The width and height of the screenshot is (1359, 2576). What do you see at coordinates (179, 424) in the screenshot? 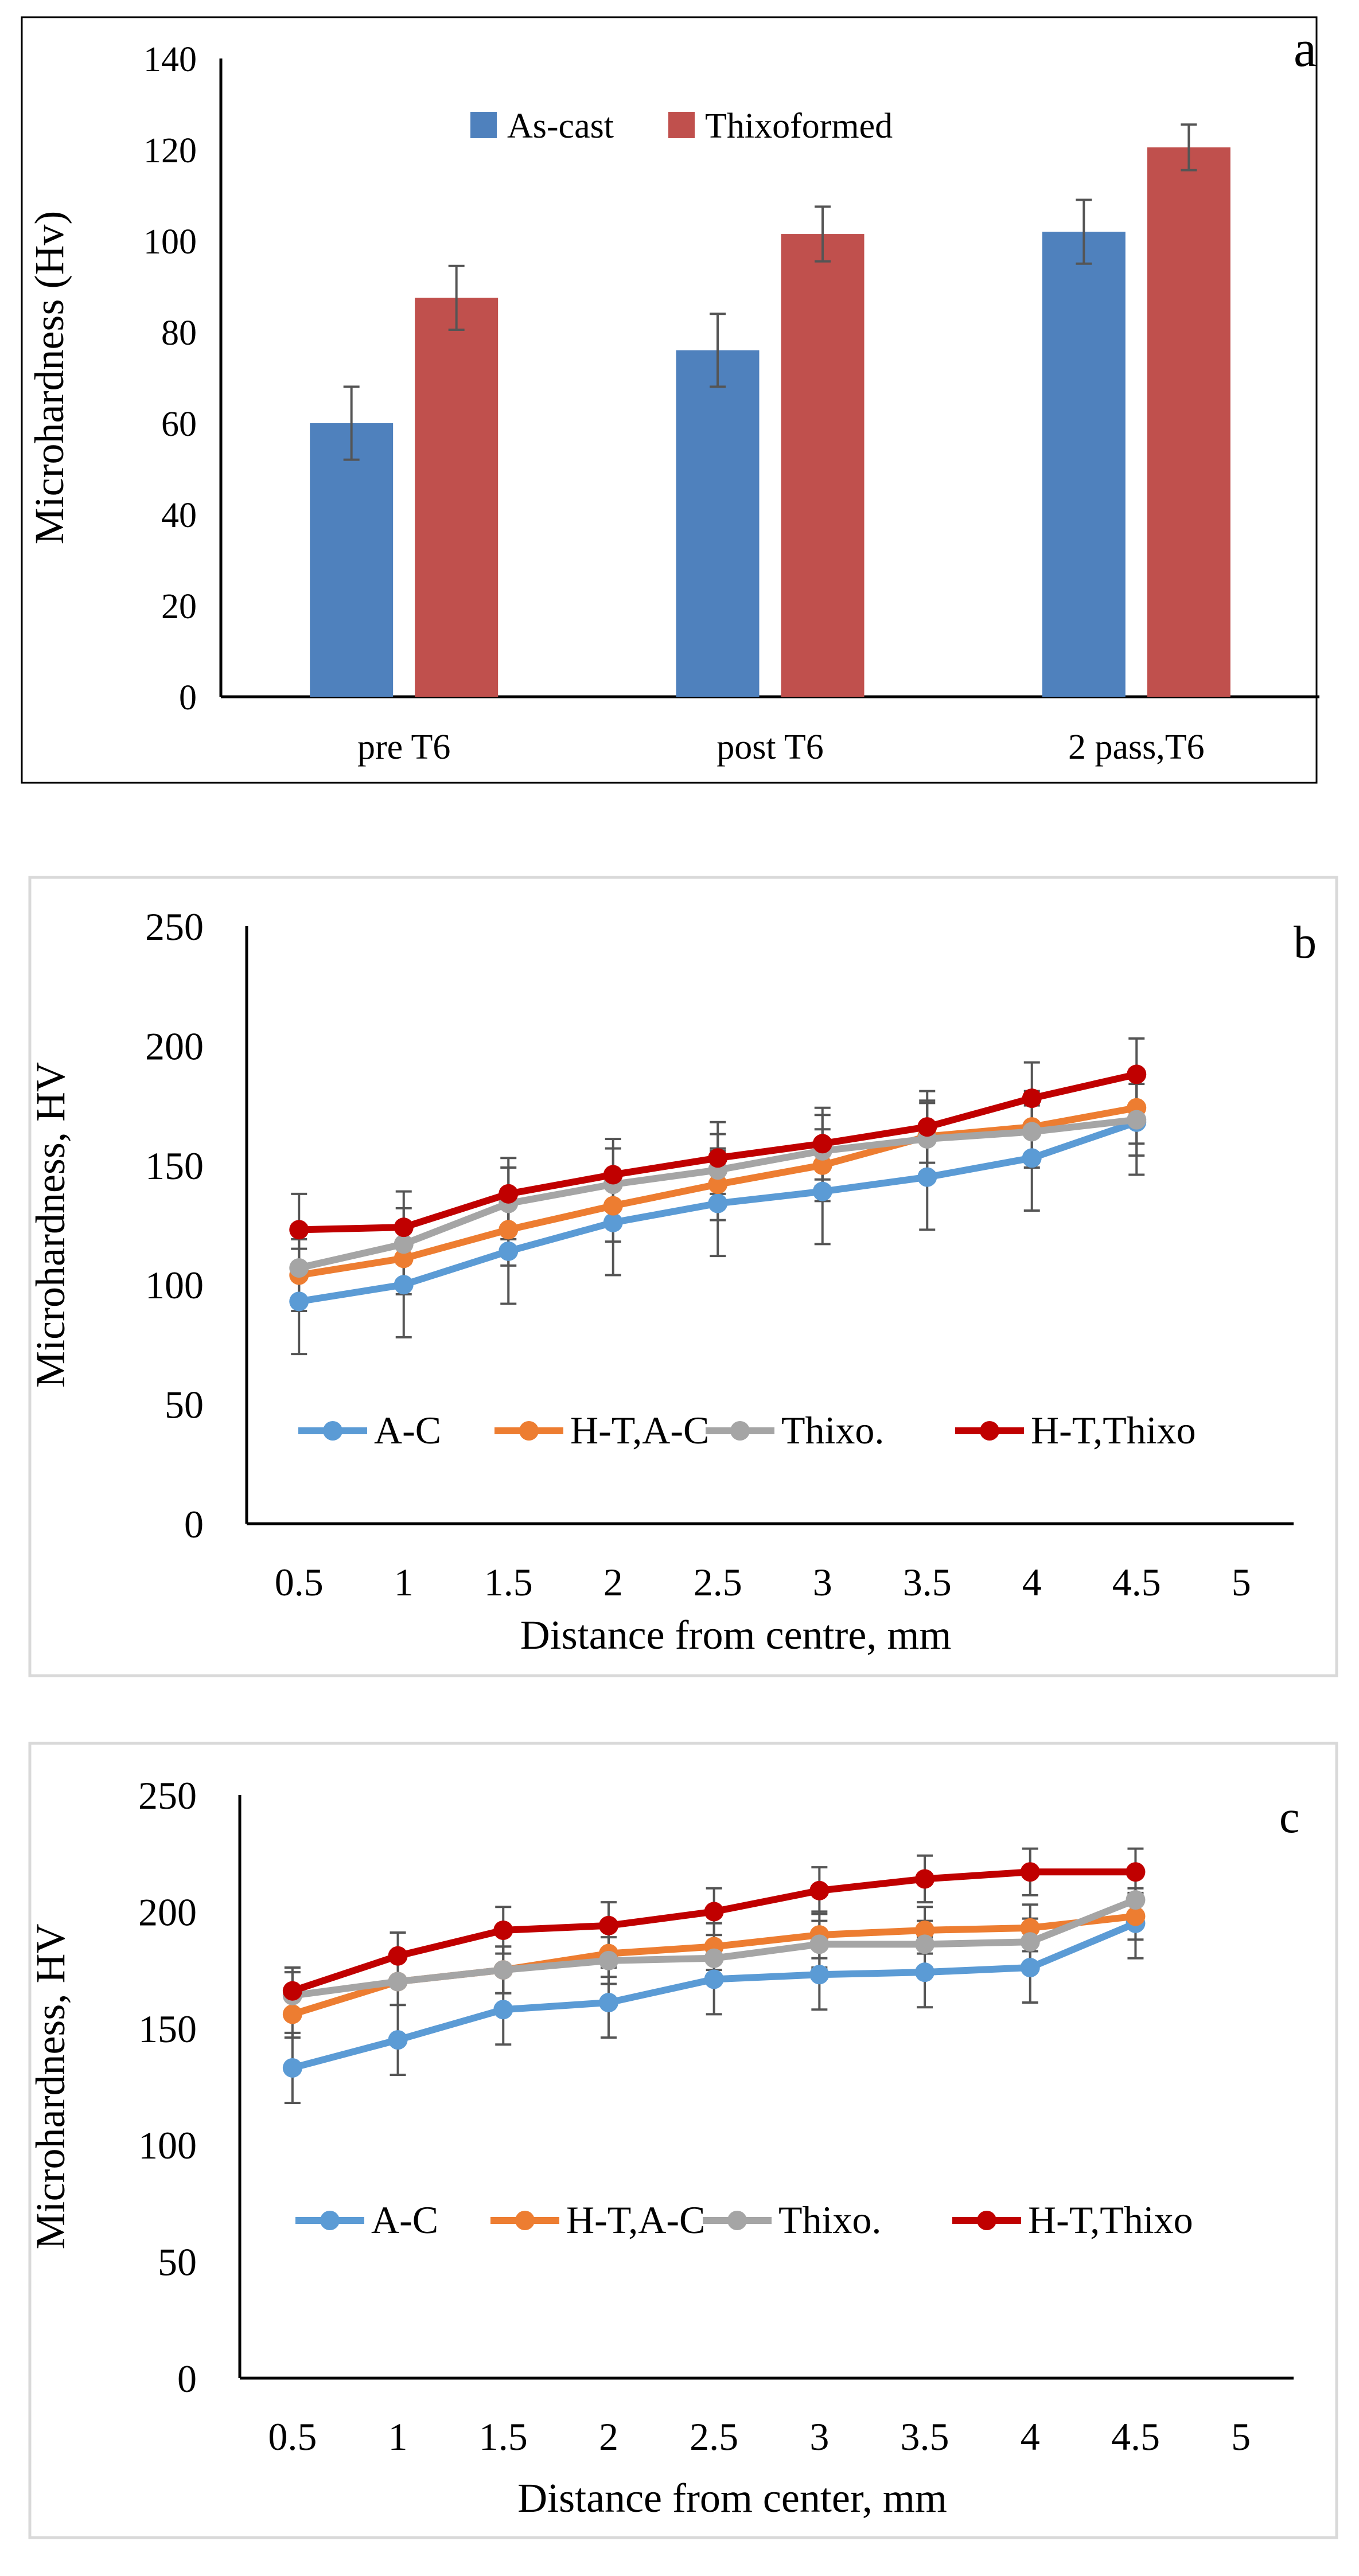
I see `y-tick-label: 60` at bounding box center [179, 424].